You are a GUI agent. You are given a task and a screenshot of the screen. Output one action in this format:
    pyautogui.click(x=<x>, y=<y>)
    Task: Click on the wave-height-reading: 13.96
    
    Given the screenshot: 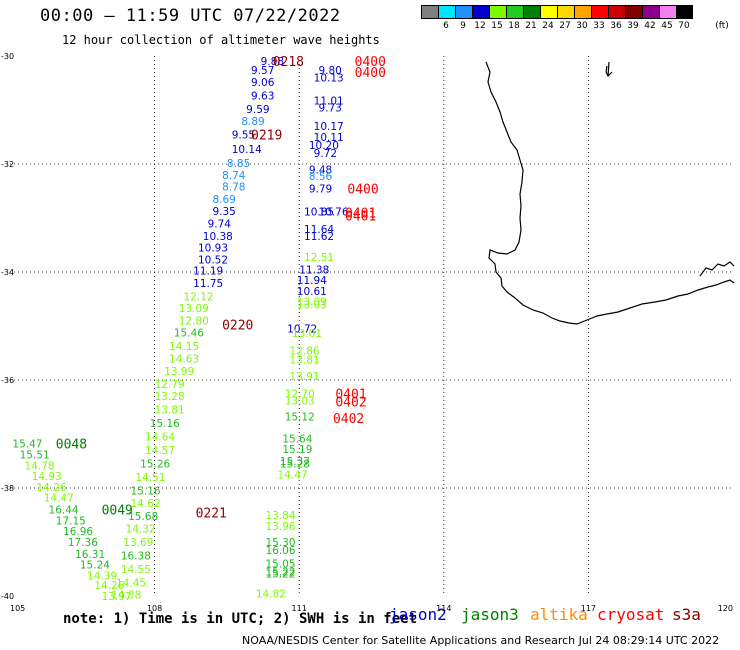 What is the action you would take?
    pyautogui.click(x=280, y=527)
    